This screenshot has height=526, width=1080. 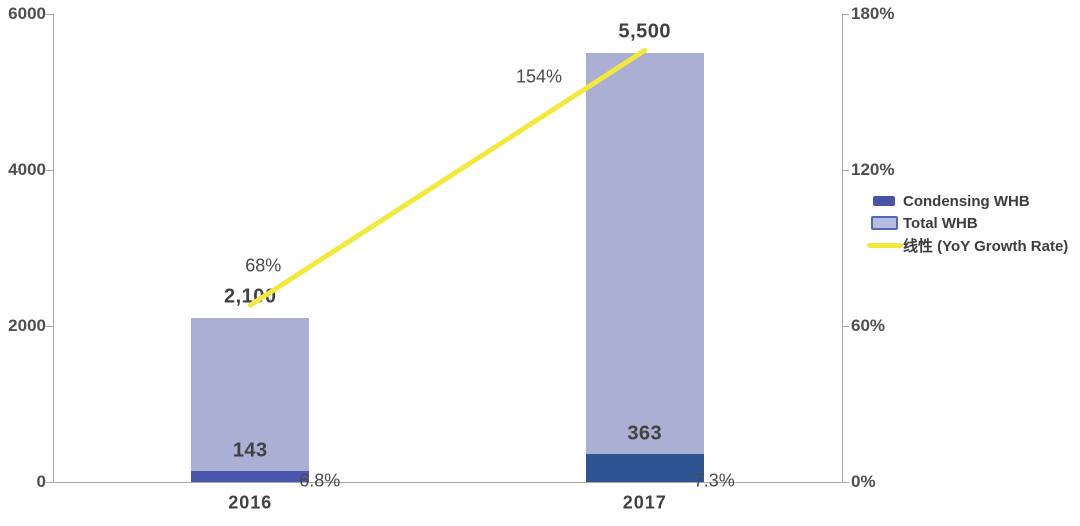 I want to click on left-axis-tick-label: 4000, so click(x=27, y=169).